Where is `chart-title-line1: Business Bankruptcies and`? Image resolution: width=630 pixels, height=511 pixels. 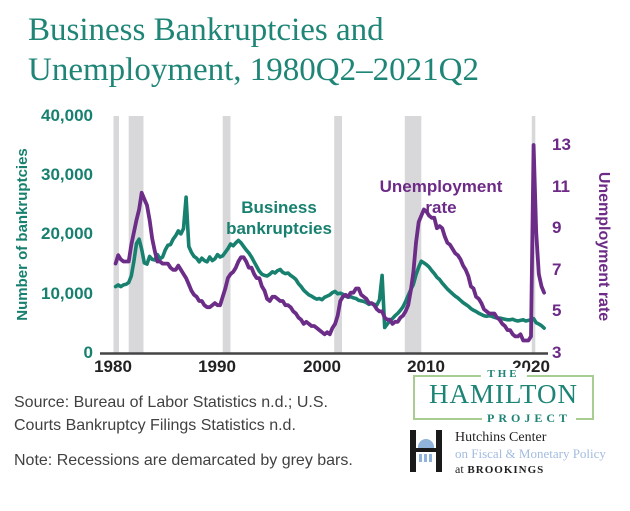
chart-title-line1: Business Bankruptcies and is located at coordinates (206, 30).